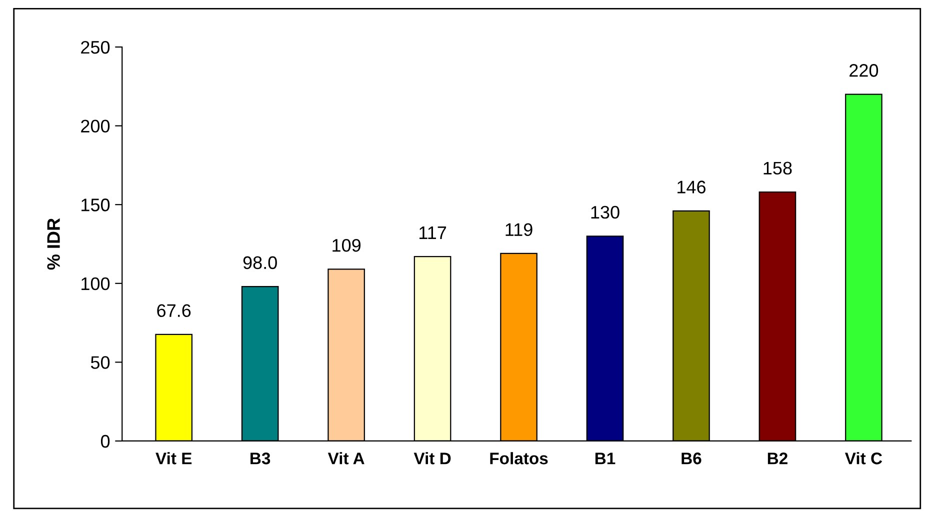 Image resolution: width=925 pixels, height=511 pixels. I want to click on x-tick-label: B1, so click(605, 458).